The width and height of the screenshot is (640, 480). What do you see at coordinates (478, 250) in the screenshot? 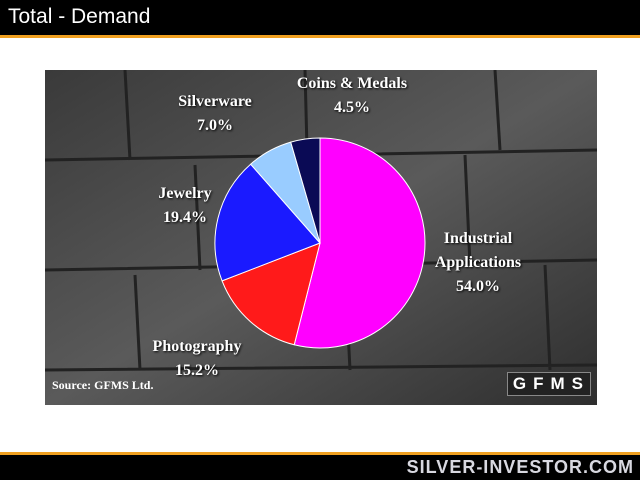
I see `category-label: Industrial Applications` at bounding box center [478, 250].